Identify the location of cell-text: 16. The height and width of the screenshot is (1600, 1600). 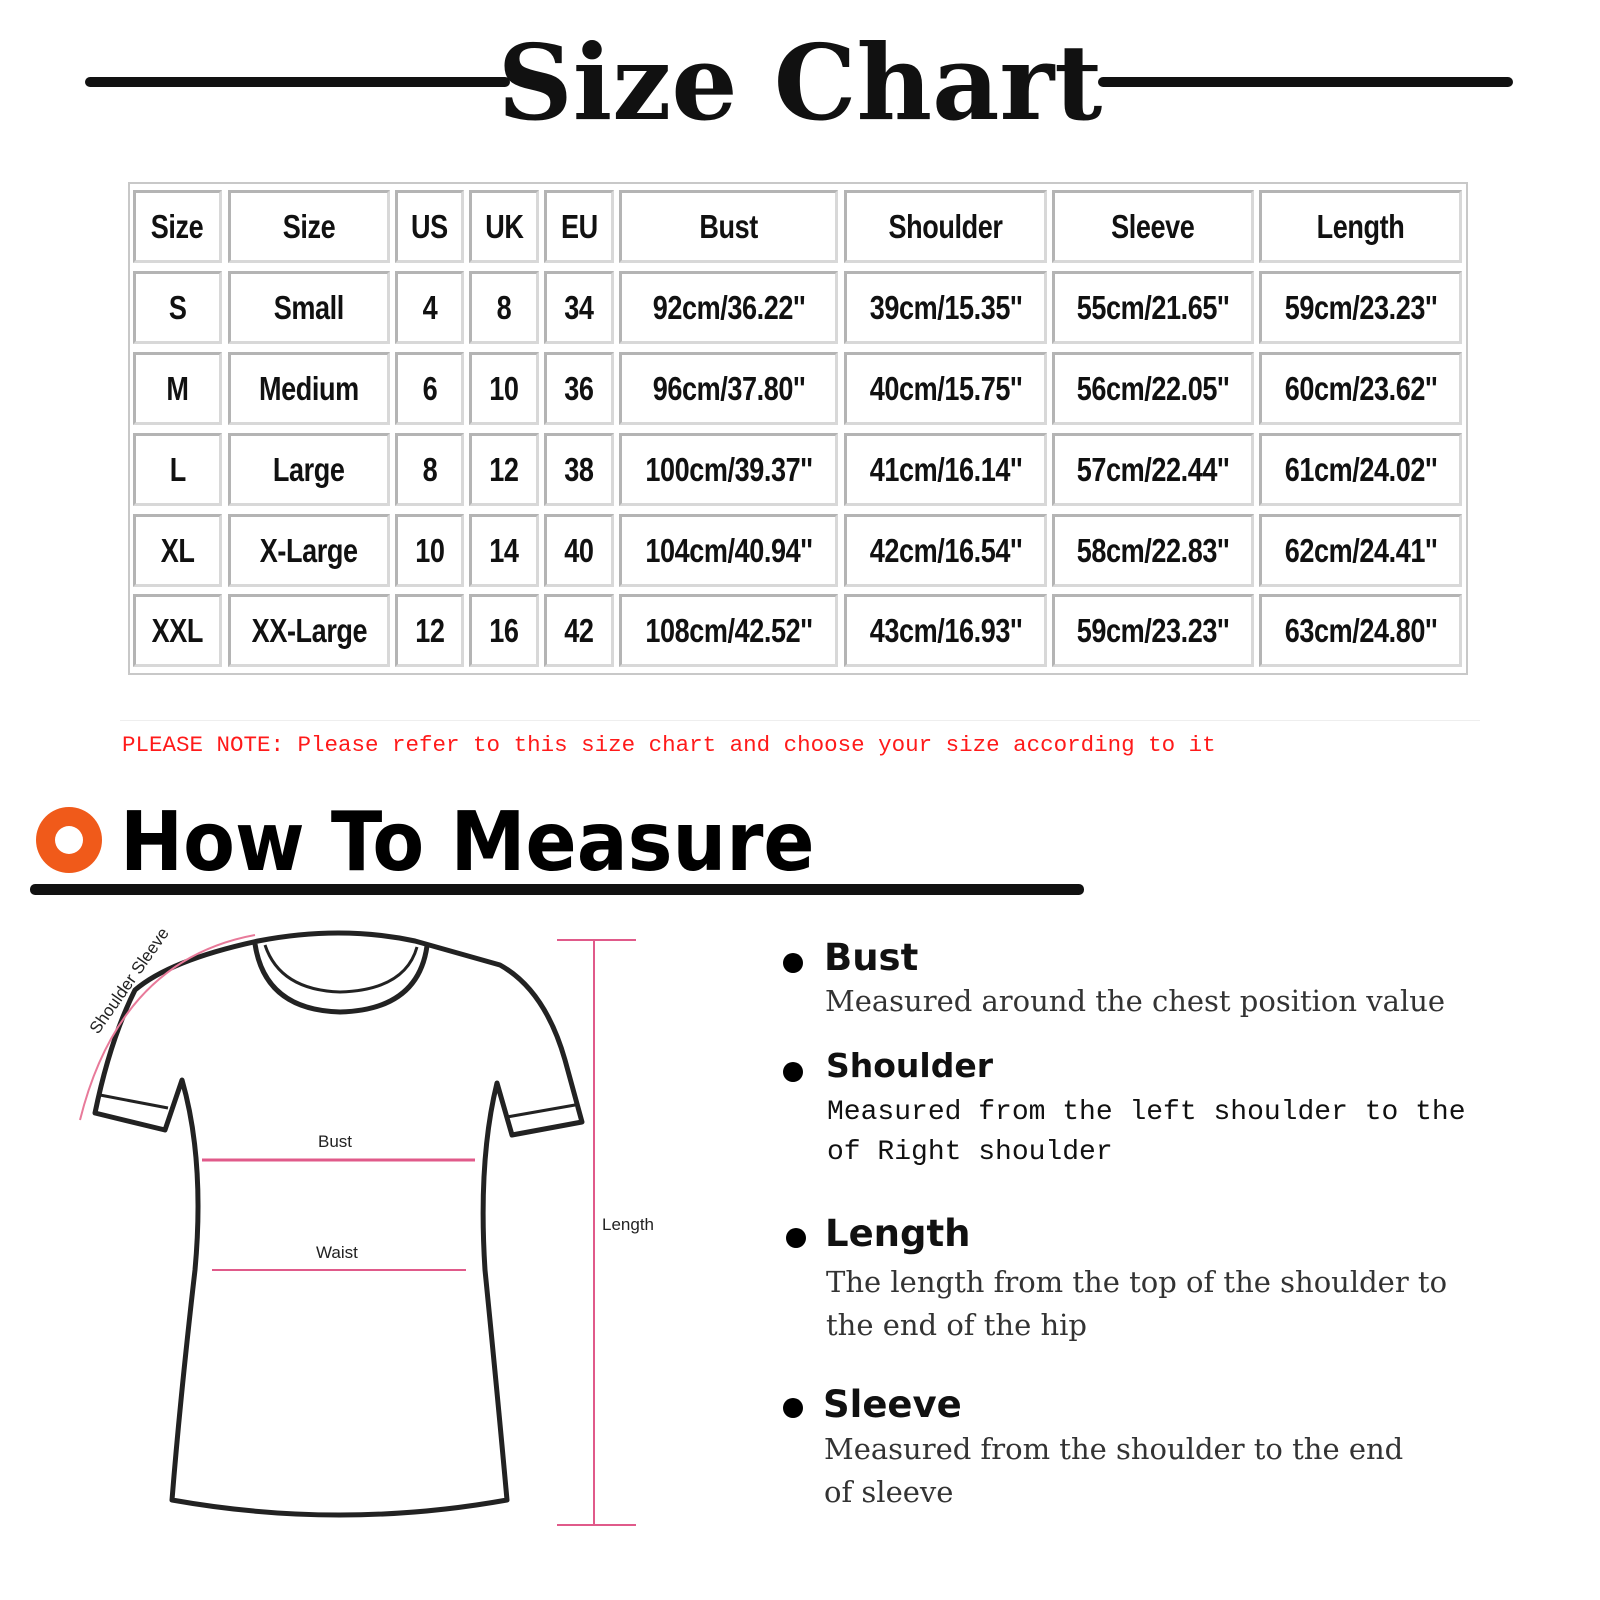
(504, 630).